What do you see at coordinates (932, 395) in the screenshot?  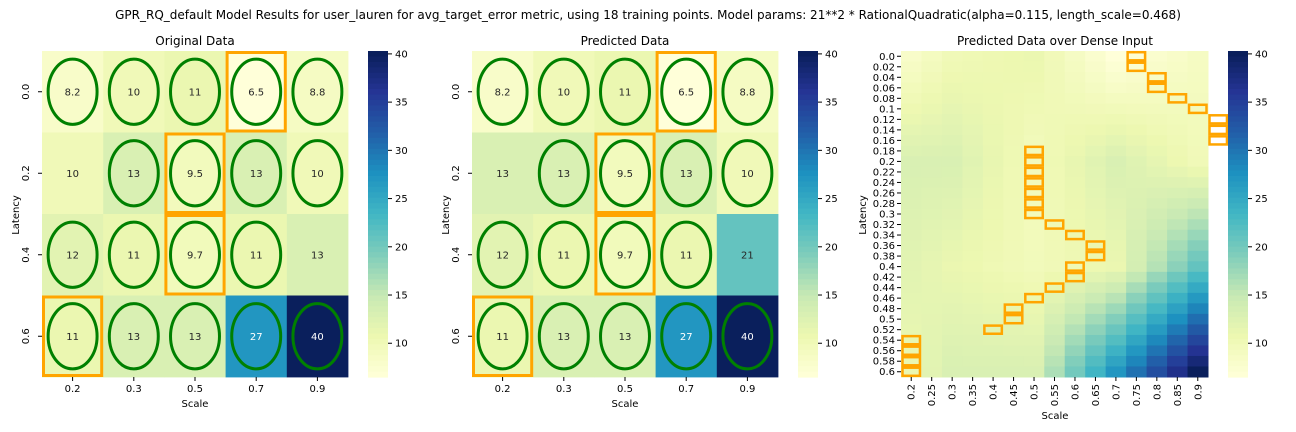 I see `x-tick-label: 0.25` at bounding box center [932, 395].